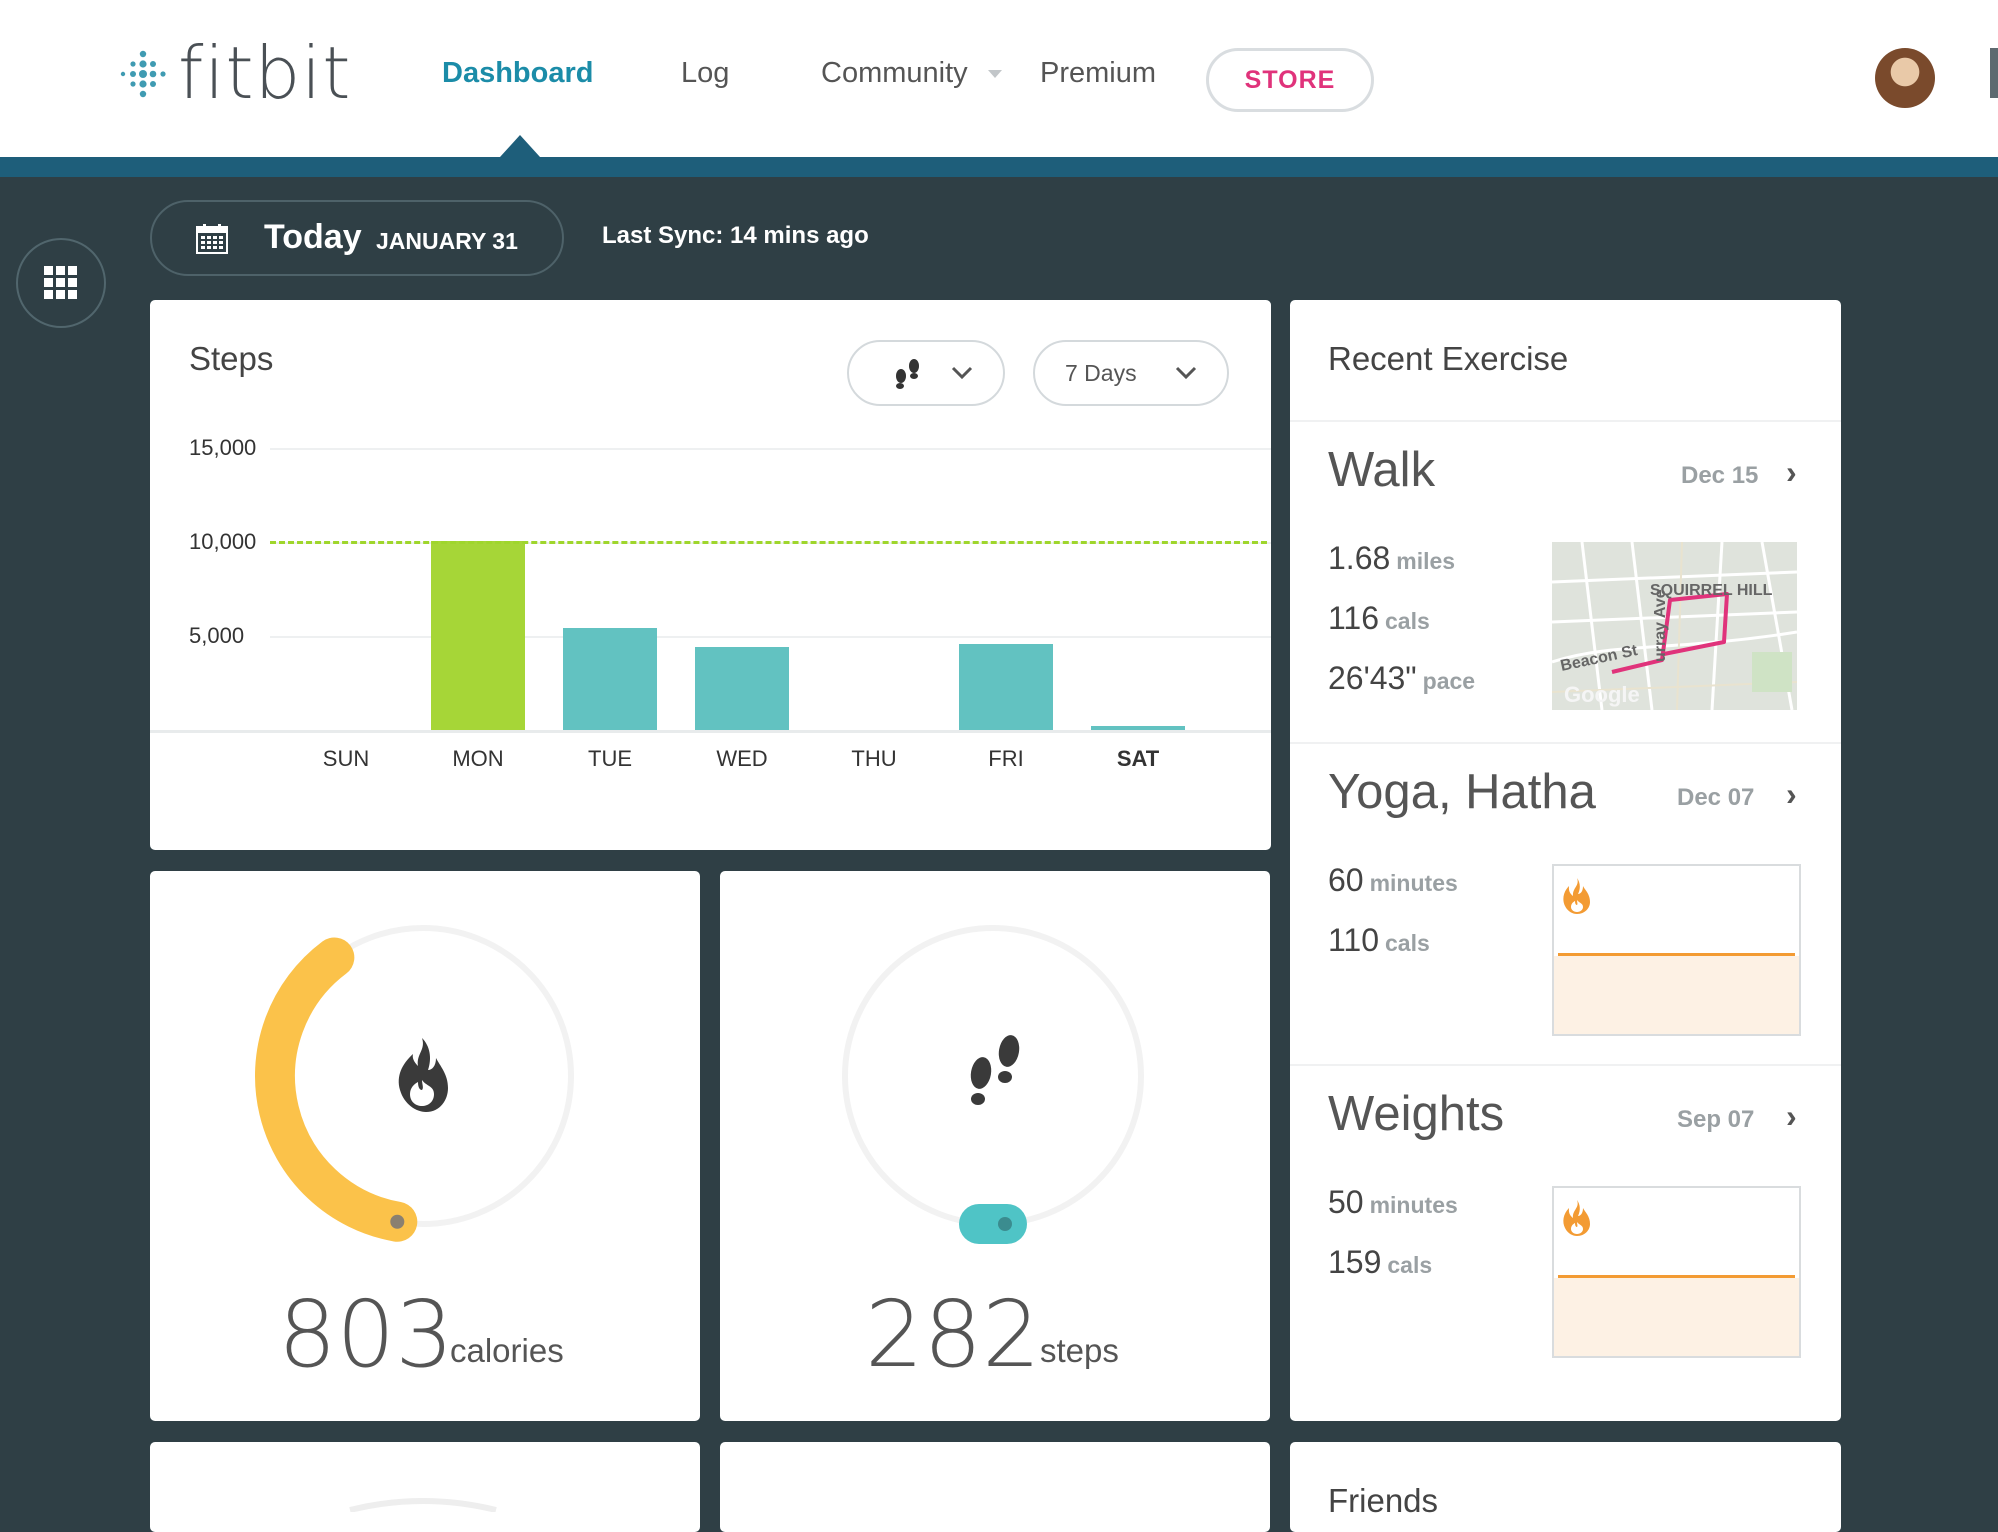 This screenshot has width=1998, height=1532. What do you see at coordinates (710, 731) in the screenshot?
I see `chart-baseline` at bounding box center [710, 731].